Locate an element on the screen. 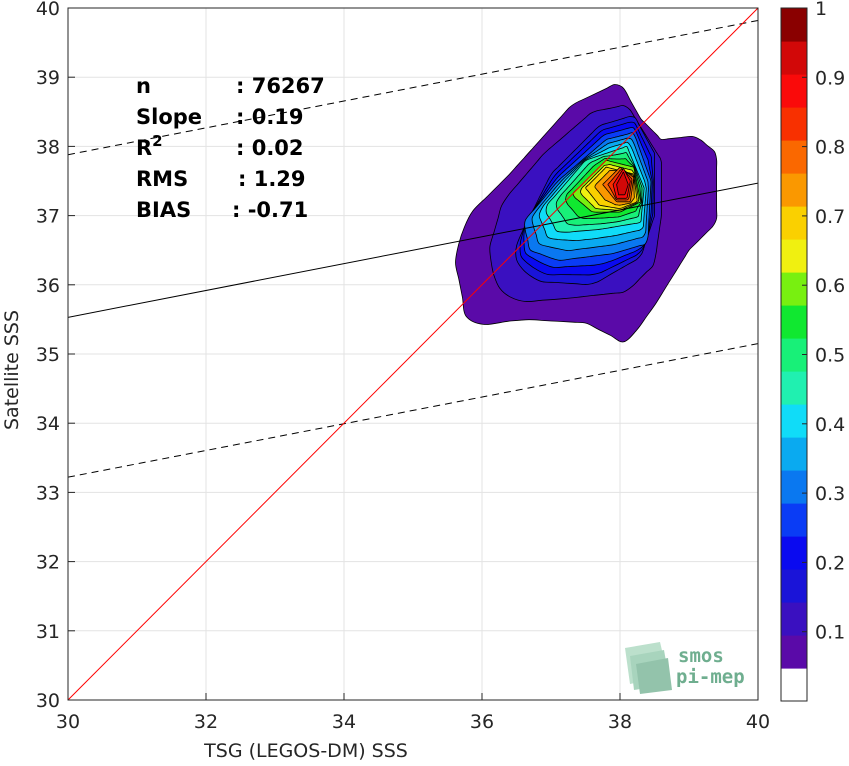 The width and height of the screenshot is (849, 766). waves-icon is located at coordinates (648, 668).